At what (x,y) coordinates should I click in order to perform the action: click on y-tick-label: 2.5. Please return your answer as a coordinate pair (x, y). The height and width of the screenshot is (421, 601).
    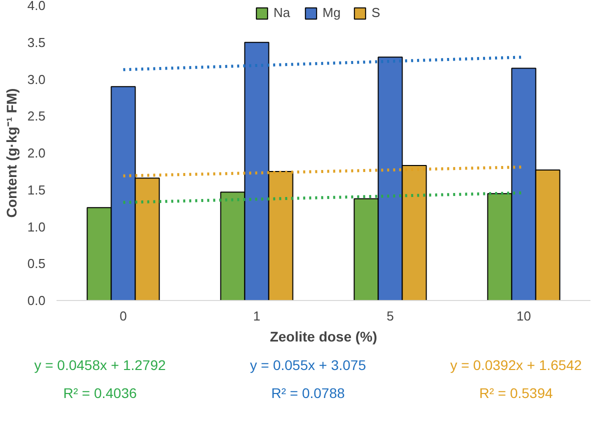
    Looking at the image, I should click on (36, 116).